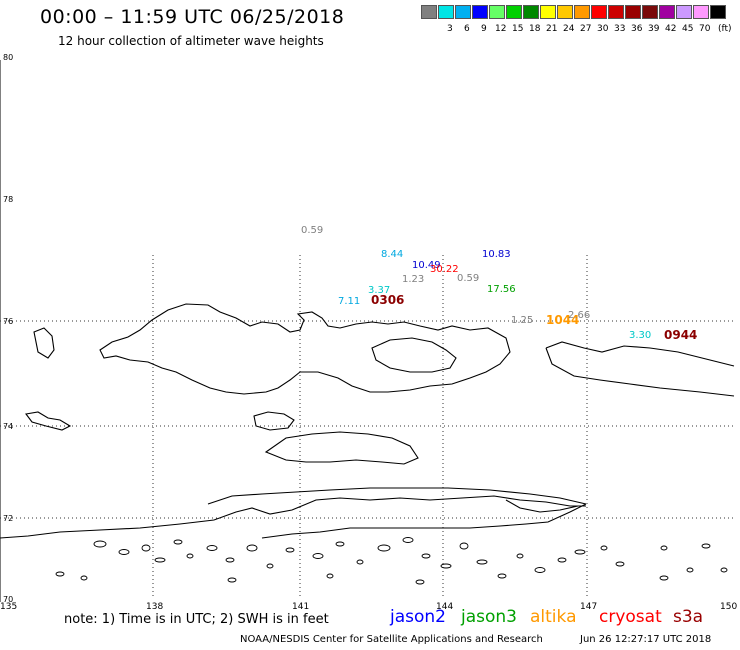 Image resolution: width=740 pixels, height=650 pixels. I want to click on swh-obs-11: 1.25, so click(522, 320).